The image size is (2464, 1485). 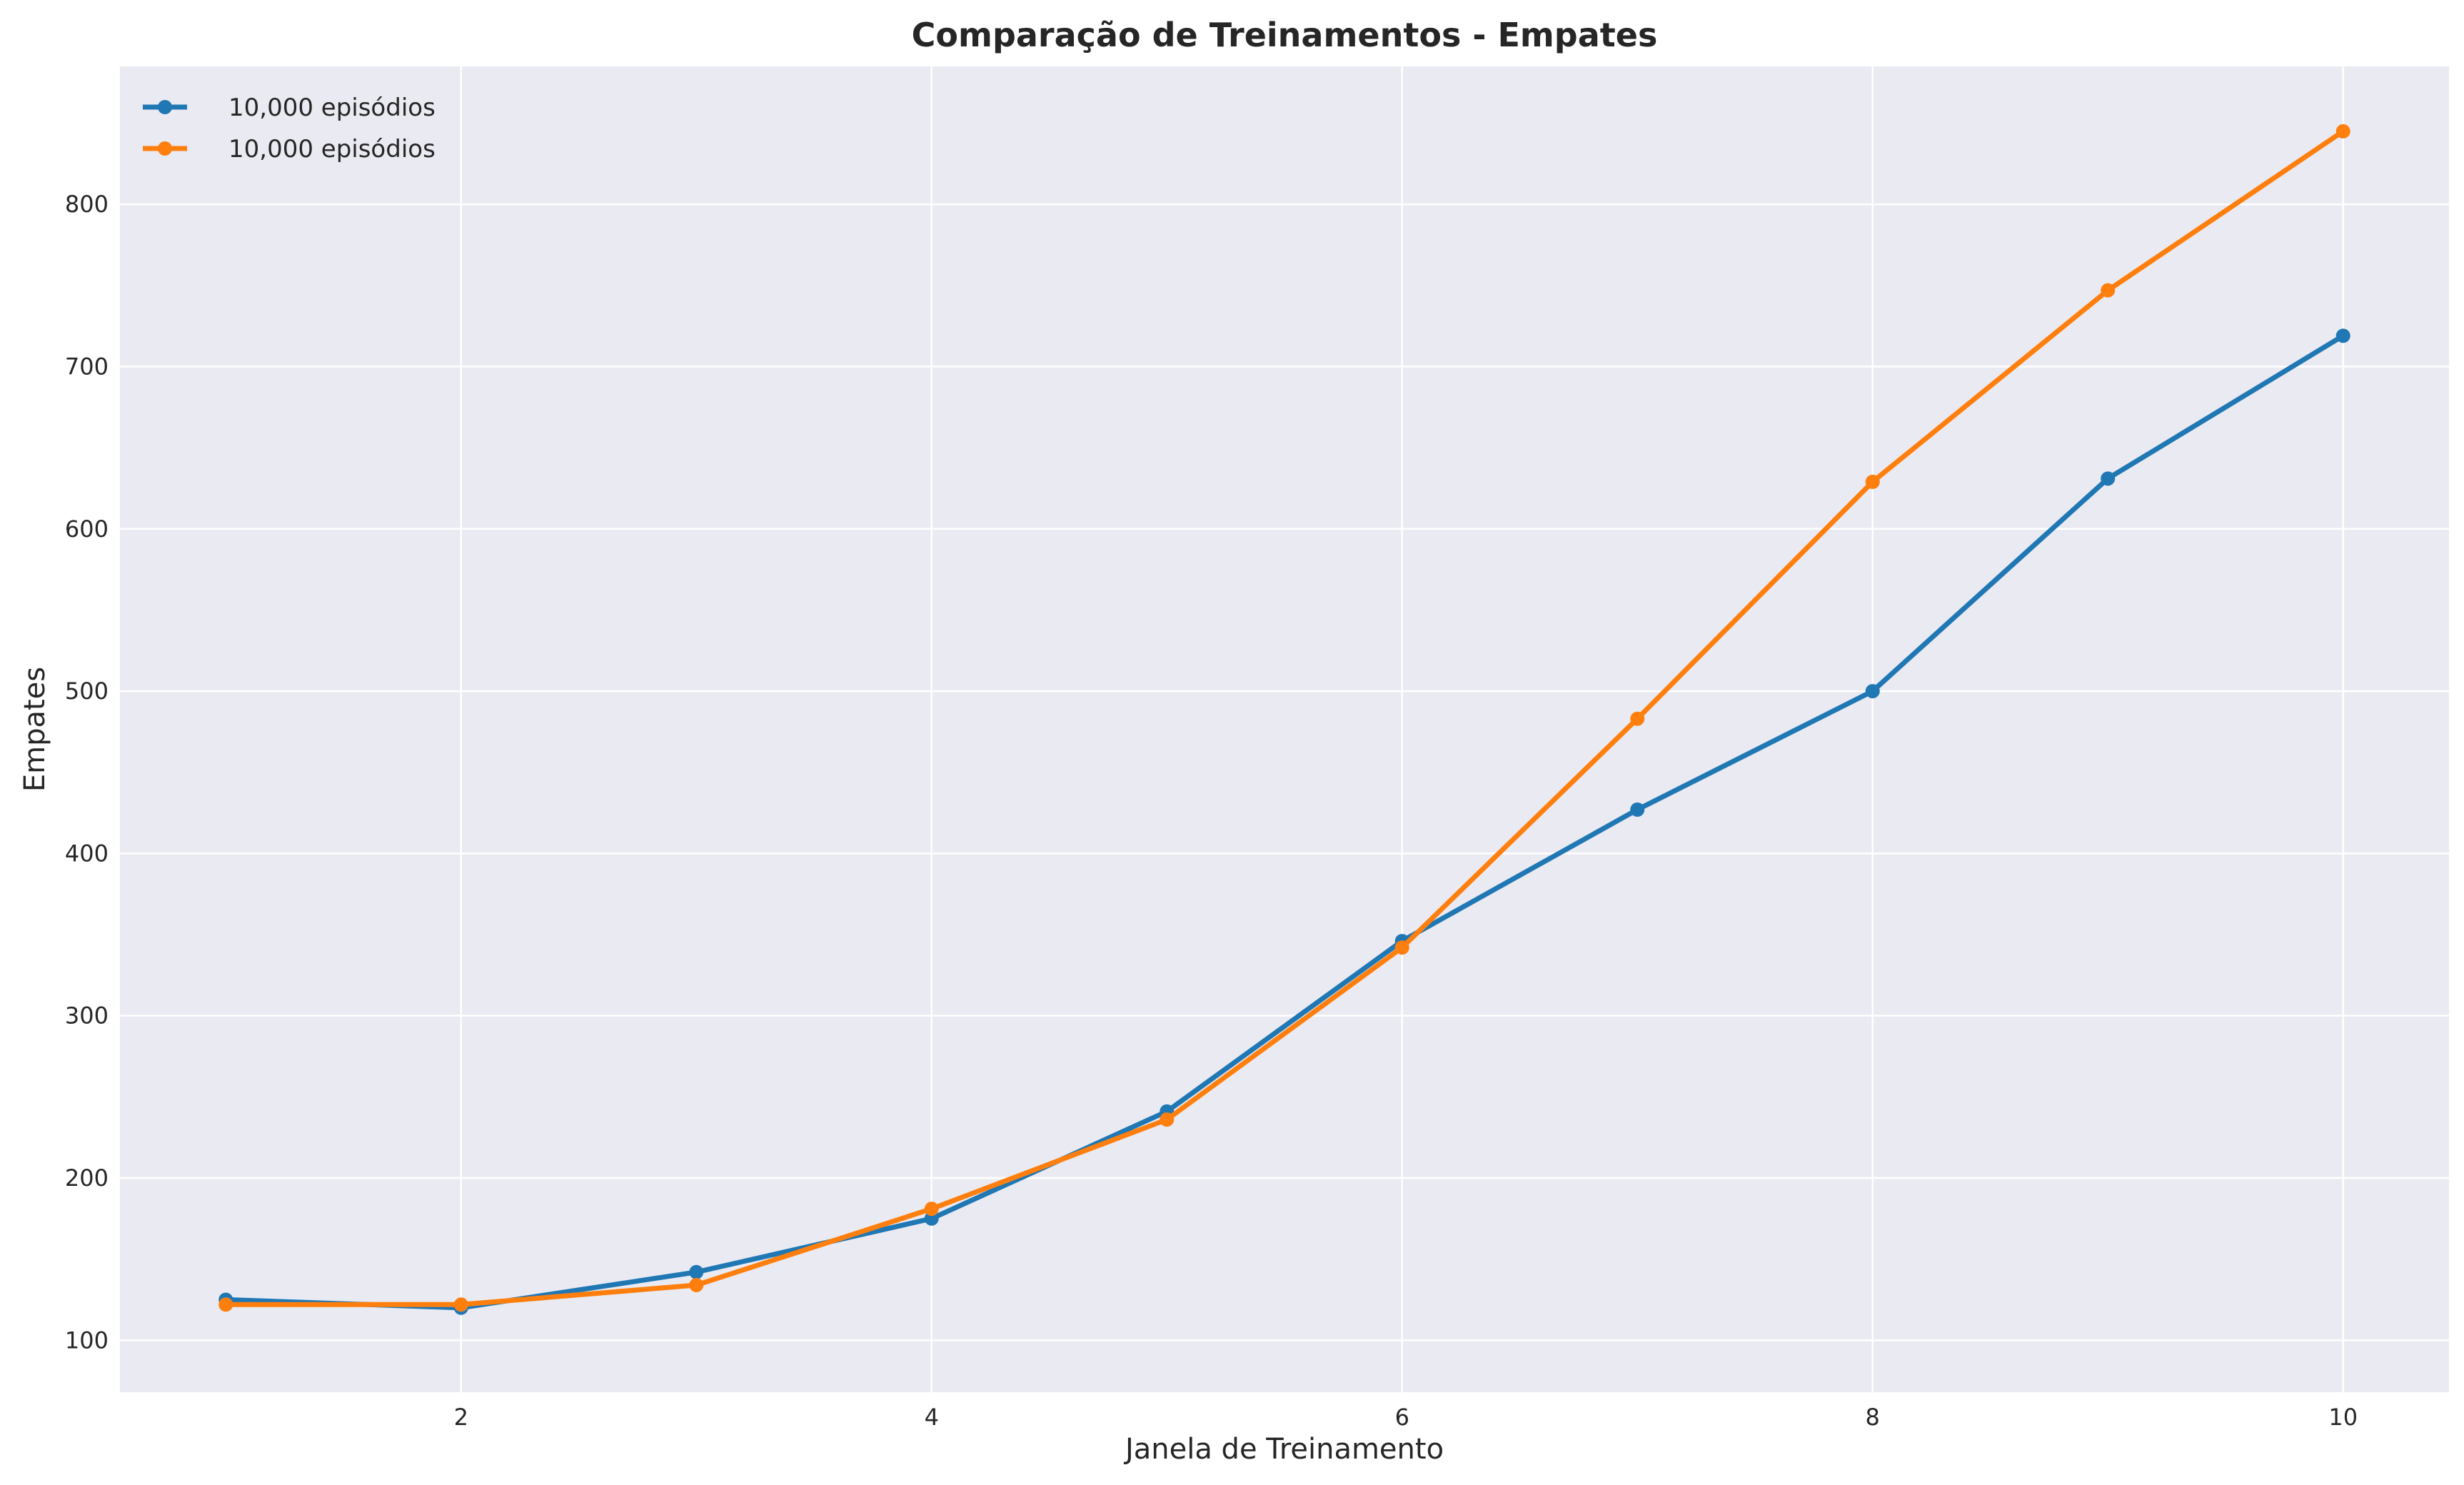 I want to click on y-tick-label: 600, so click(x=87, y=529).